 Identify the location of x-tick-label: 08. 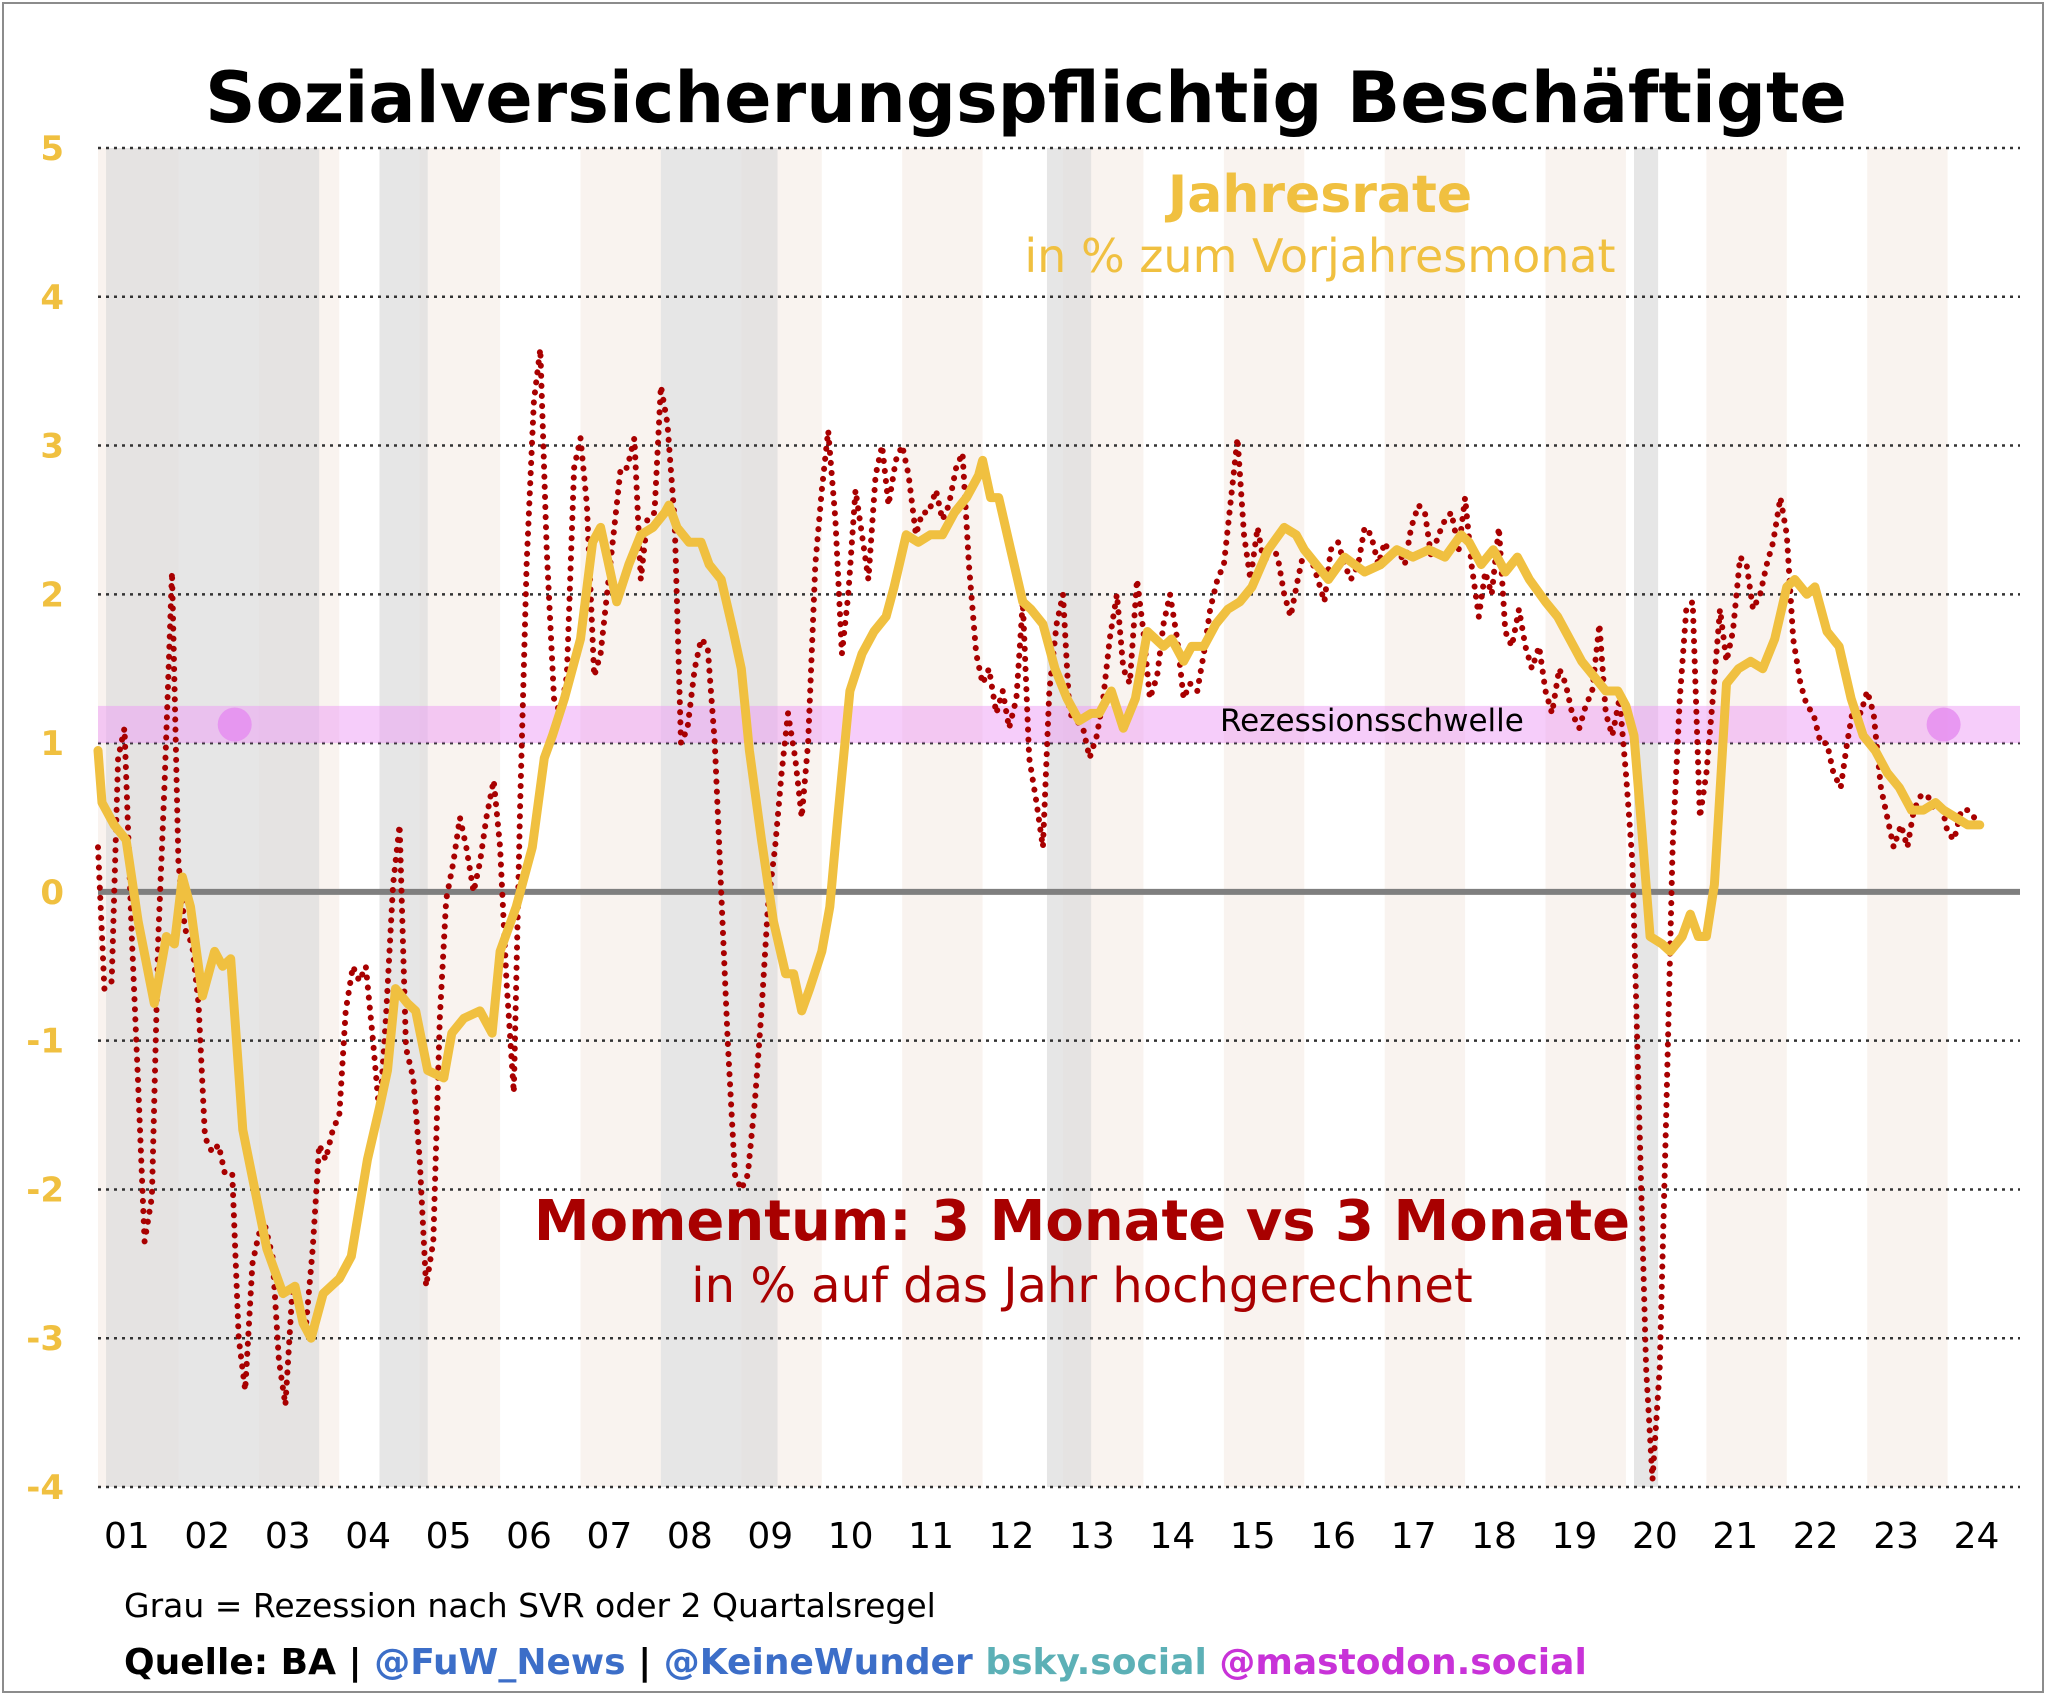
(690, 1536).